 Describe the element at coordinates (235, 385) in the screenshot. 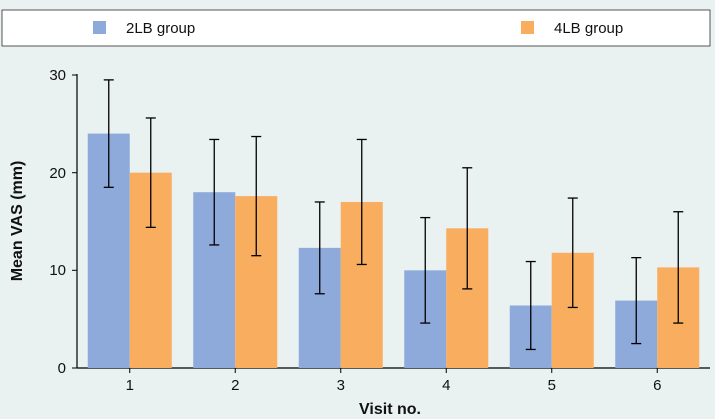

I see `x-tick-label: 2` at that location.